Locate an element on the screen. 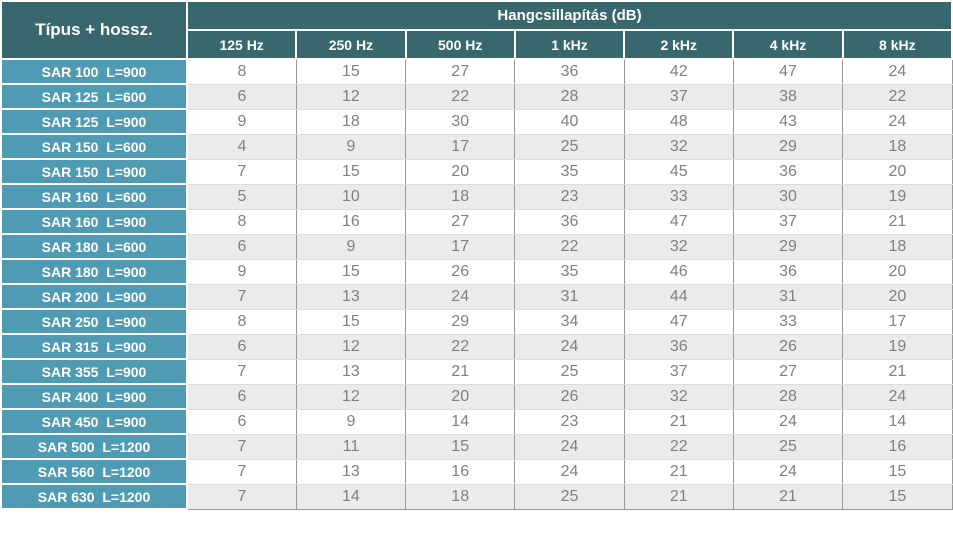 The height and width of the screenshot is (548, 953). value-cell: 47 is located at coordinates (678, 221).